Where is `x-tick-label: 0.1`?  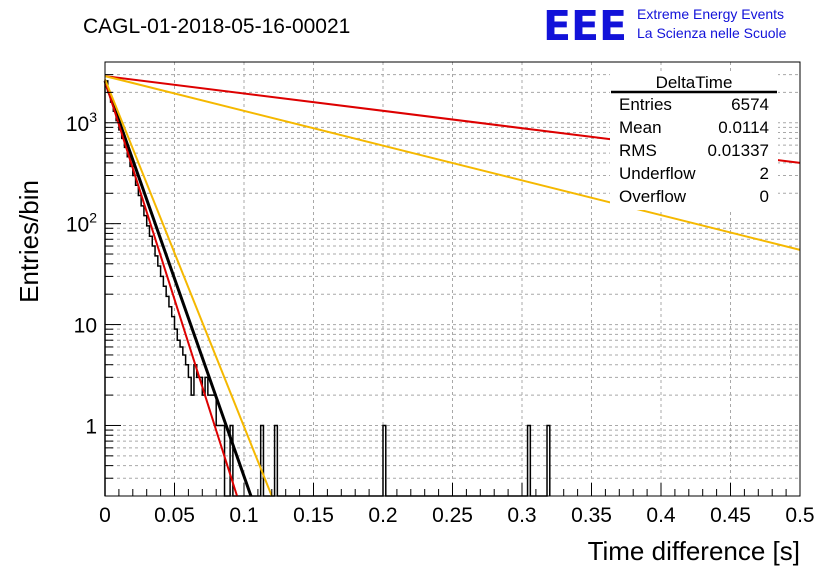 x-tick-label: 0.1 is located at coordinates (243, 515).